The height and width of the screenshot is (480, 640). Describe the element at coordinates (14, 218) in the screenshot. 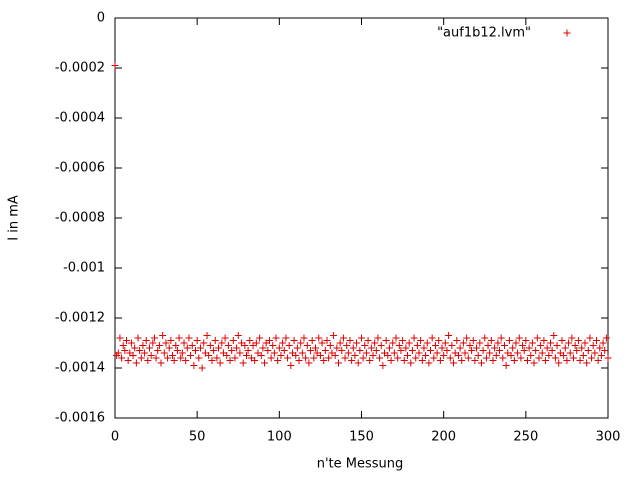

I see `y-axis-label: I in mA` at that location.